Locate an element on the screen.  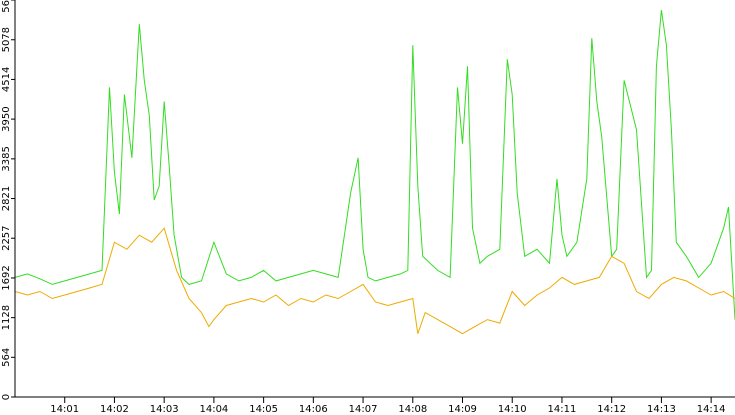
x-tick-label: 14:05 is located at coordinates (263, 409).